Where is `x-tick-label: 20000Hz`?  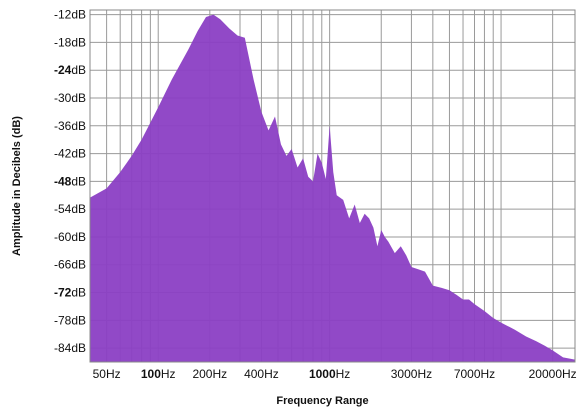 x-tick-label: 20000Hz is located at coordinates (553, 374).